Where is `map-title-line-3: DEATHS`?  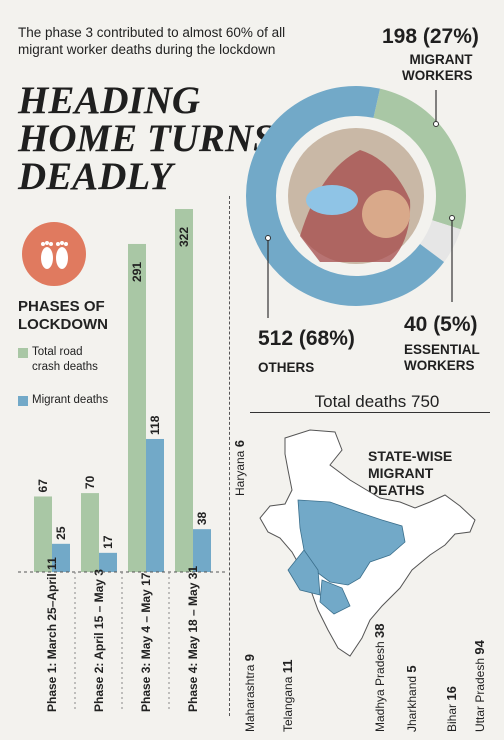 map-title-line-3: DEATHS is located at coordinates (396, 490).